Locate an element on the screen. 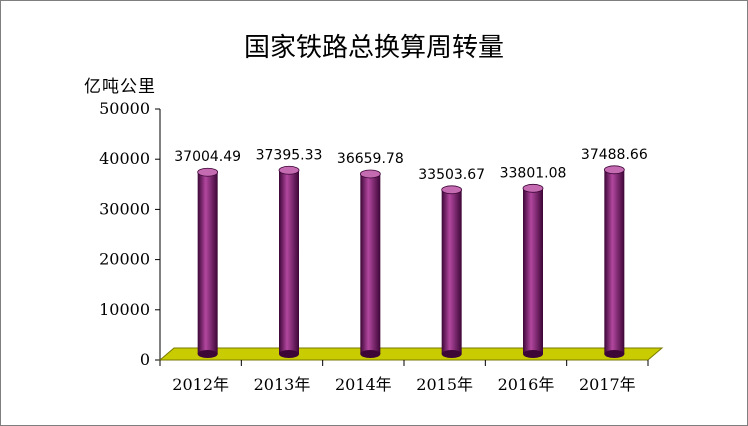  x-tick-label: 2017年 is located at coordinates (607, 384).